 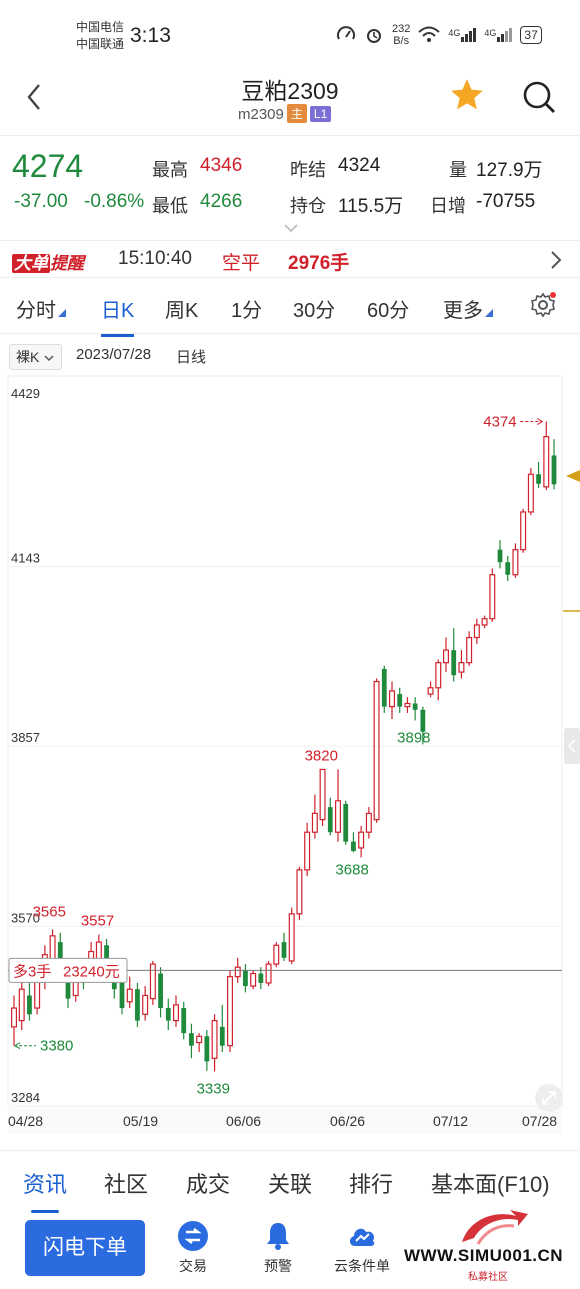 I want to click on tab-daily-k-label: 日K, so click(x=118, y=311).